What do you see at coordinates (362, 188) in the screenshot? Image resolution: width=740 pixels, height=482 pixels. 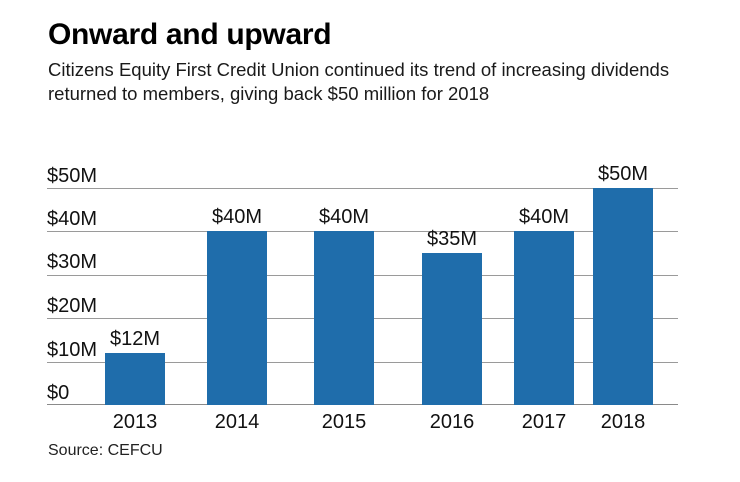 I see `gridline-50m` at bounding box center [362, 188].